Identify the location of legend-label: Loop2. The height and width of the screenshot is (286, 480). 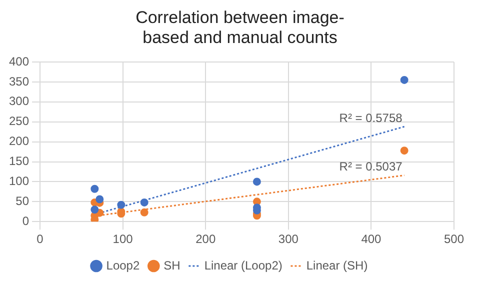
(123, 265).